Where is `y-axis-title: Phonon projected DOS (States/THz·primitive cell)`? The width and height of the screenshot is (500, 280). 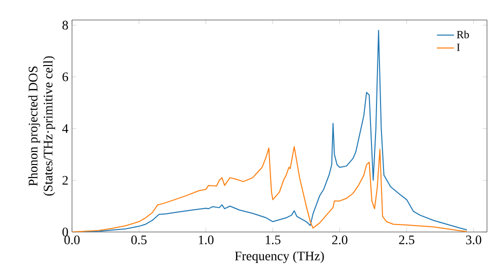
y-axis-title: Phonon projected DOS (States/THz·primitive cell) is located at coordinates (42, 126).